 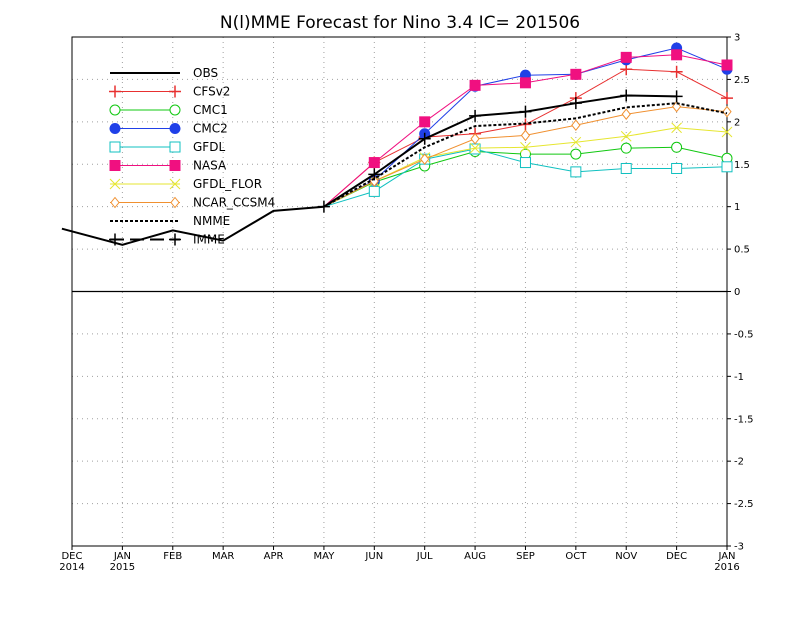 I want to click on x-tick-label: MAY, so click(x=325, y=556).